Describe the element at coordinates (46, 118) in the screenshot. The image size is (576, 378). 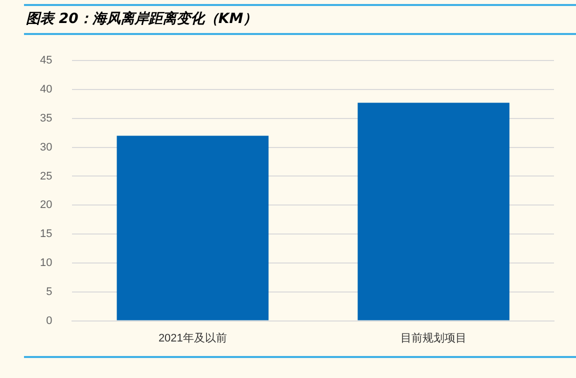
I see `y-tick-label: 35` at that location.